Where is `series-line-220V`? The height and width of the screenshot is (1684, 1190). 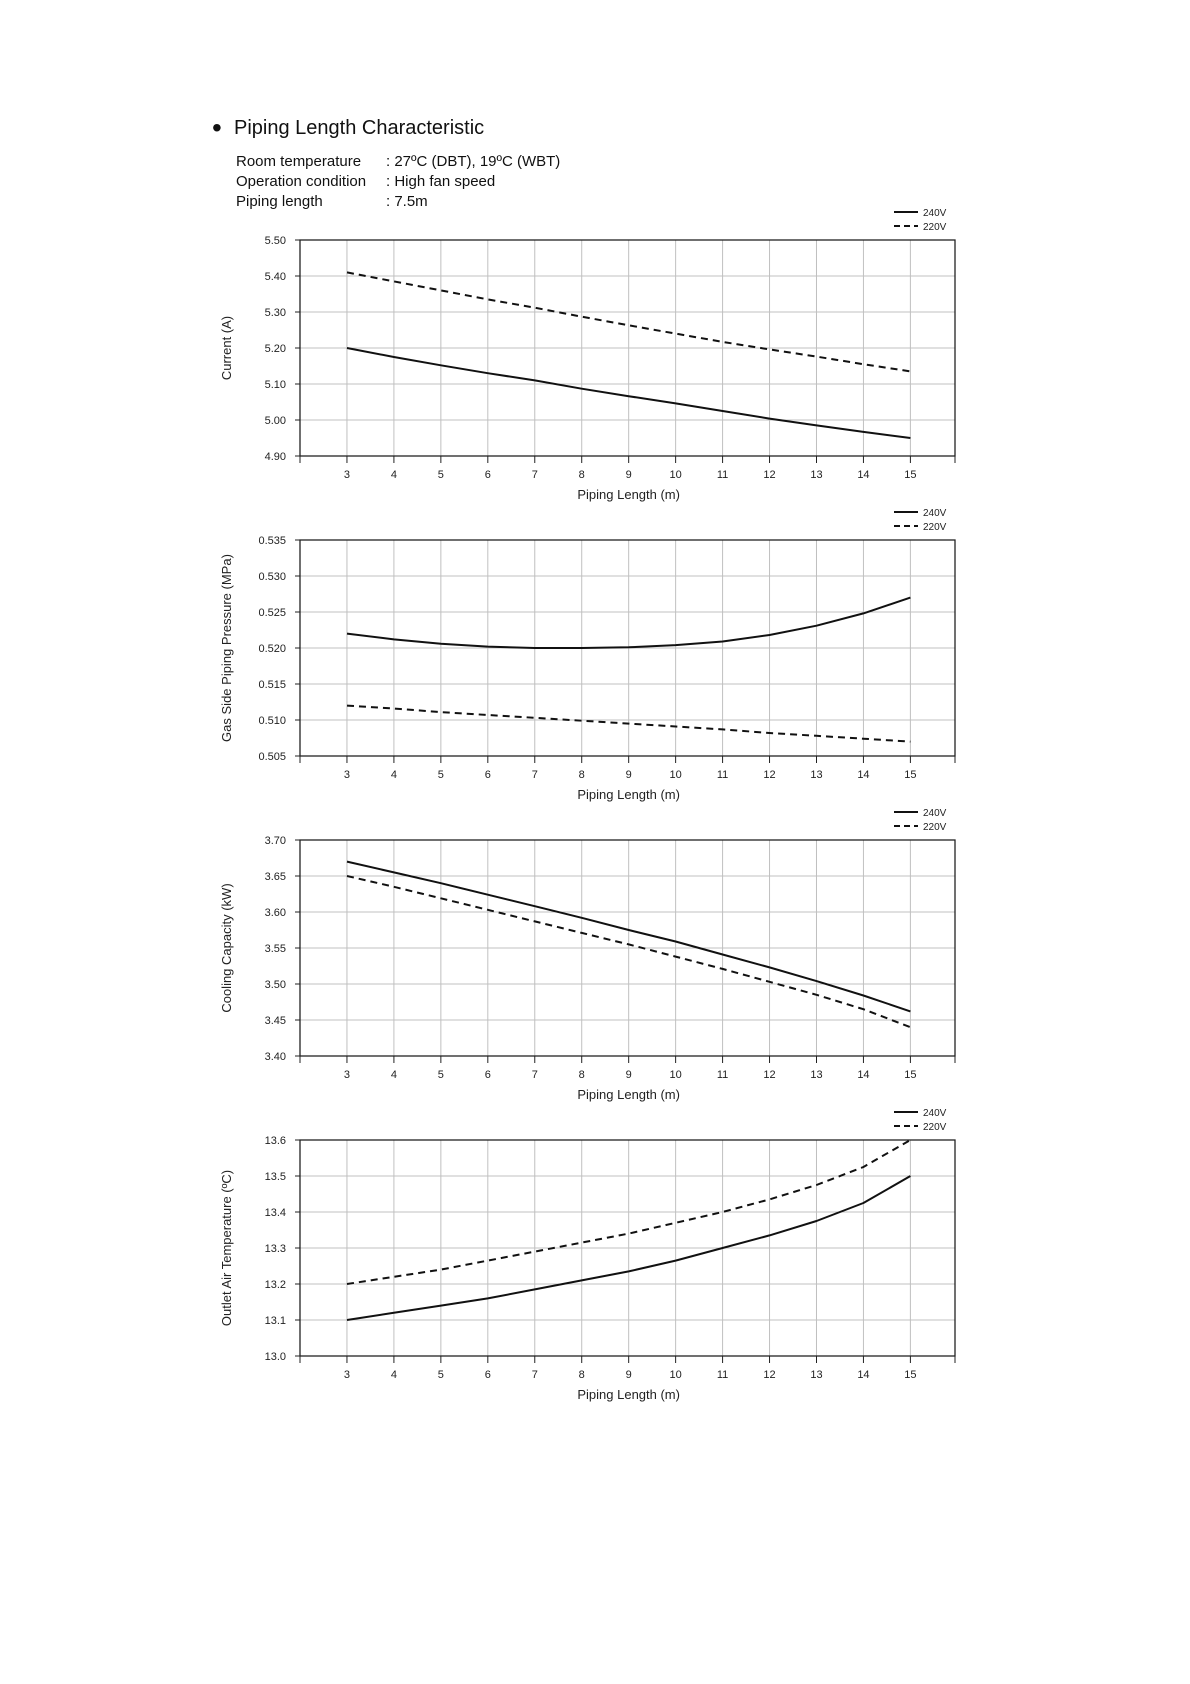 series-line-220V is located at coordinates (628, 952).